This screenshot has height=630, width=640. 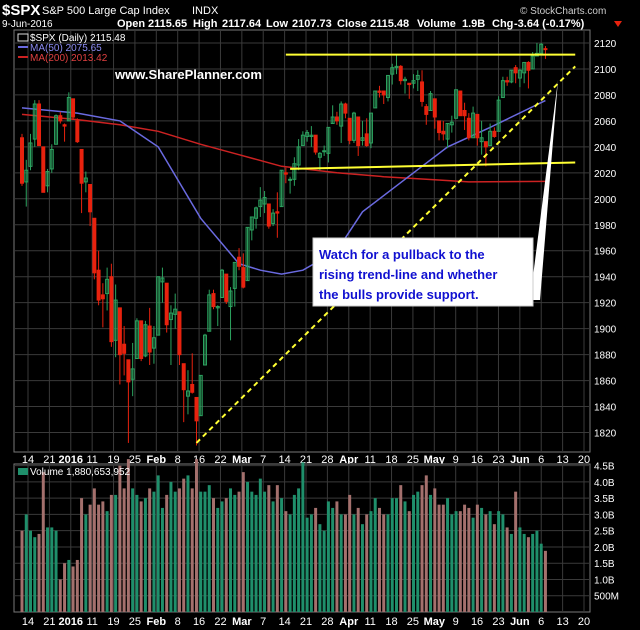 What do you see at coordinates (352, 24) in the screenshot?
I see `close-label: Close` at bounding box center [352, 24].